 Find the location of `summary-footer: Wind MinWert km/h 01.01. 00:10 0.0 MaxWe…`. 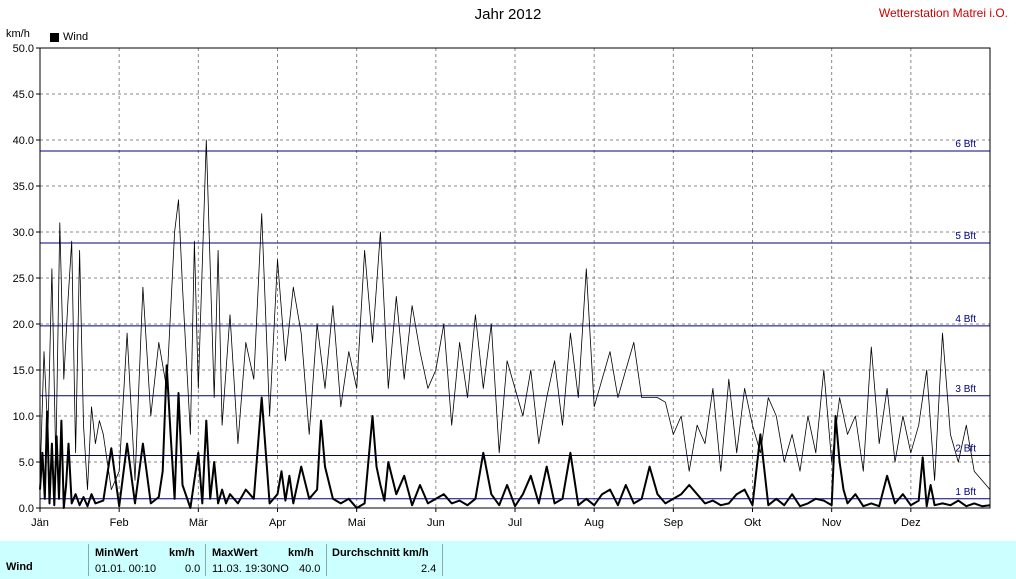

summary-footer: Wind MinWert km/h 01.01. 00:10 0.0 MaxWe… is located at coordinates (508, 560).